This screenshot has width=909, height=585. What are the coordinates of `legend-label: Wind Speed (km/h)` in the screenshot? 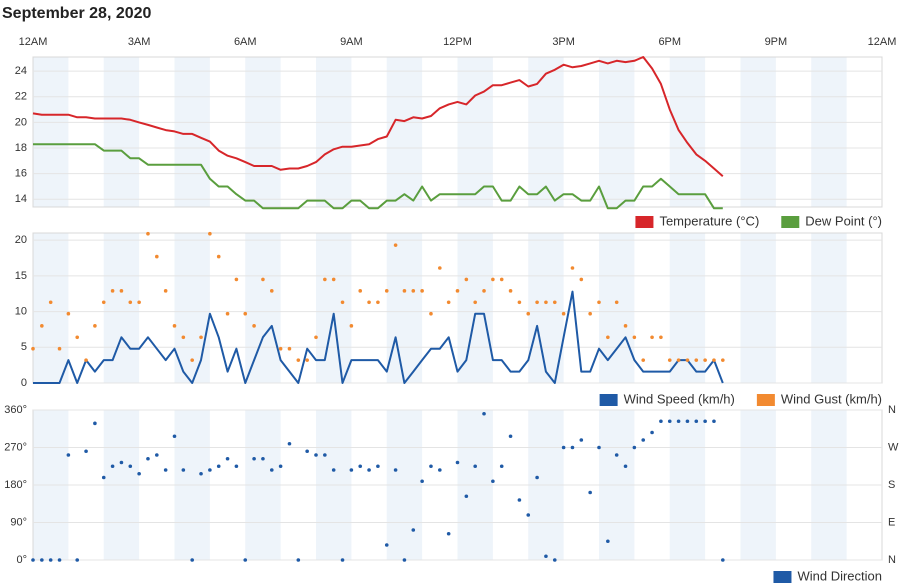 It's located at (679, 398).